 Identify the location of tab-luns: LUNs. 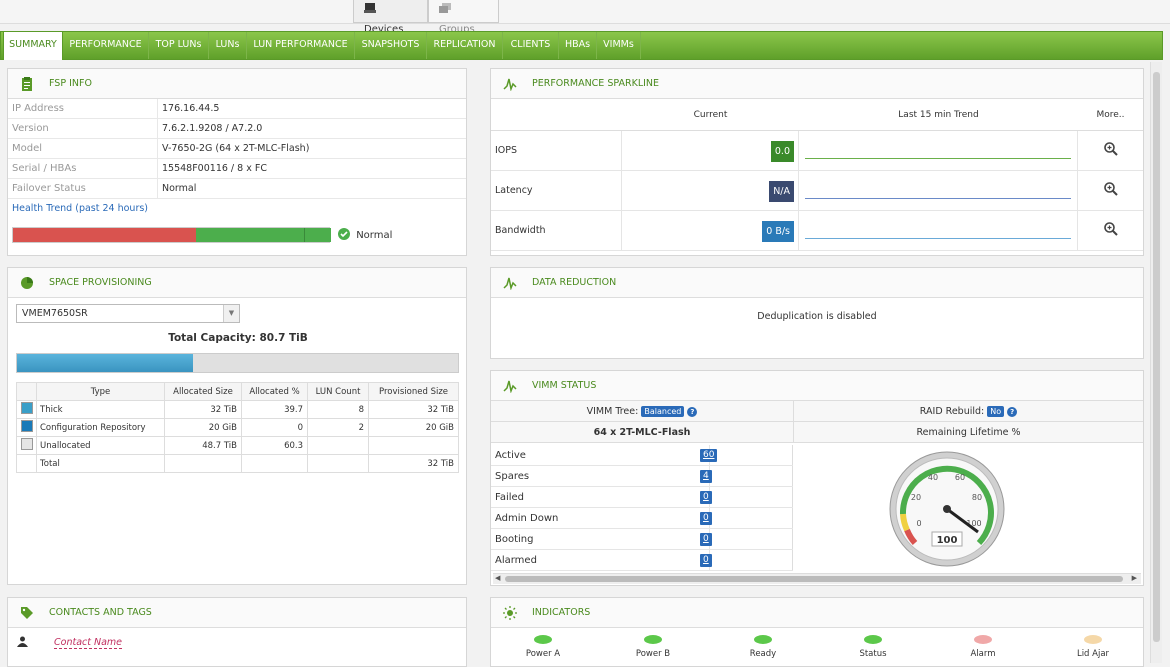
(228, 45).